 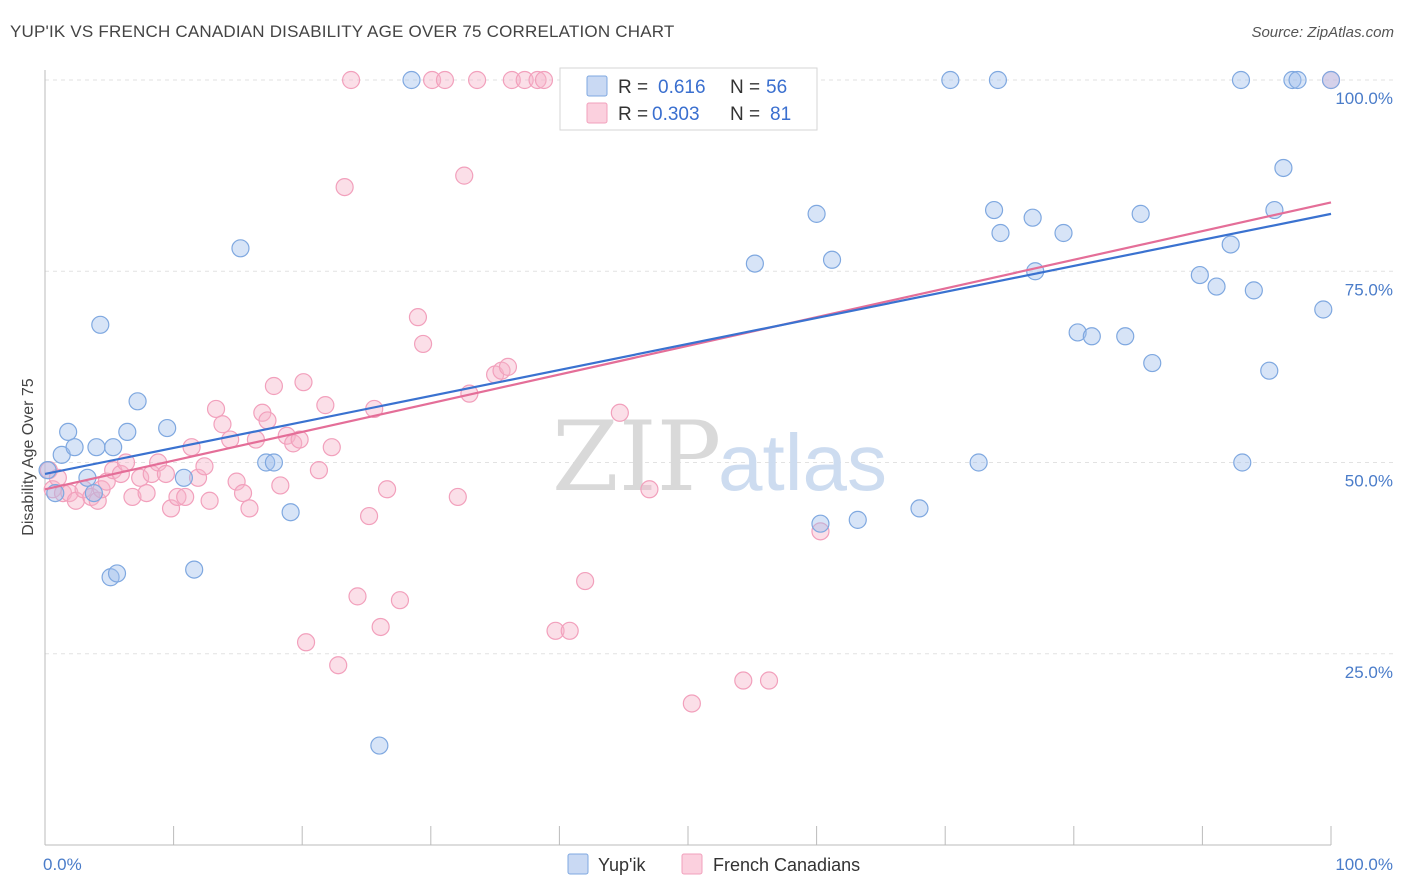 I want to click on y-tick-label: 75.0%, so click(x=1369, y=289).